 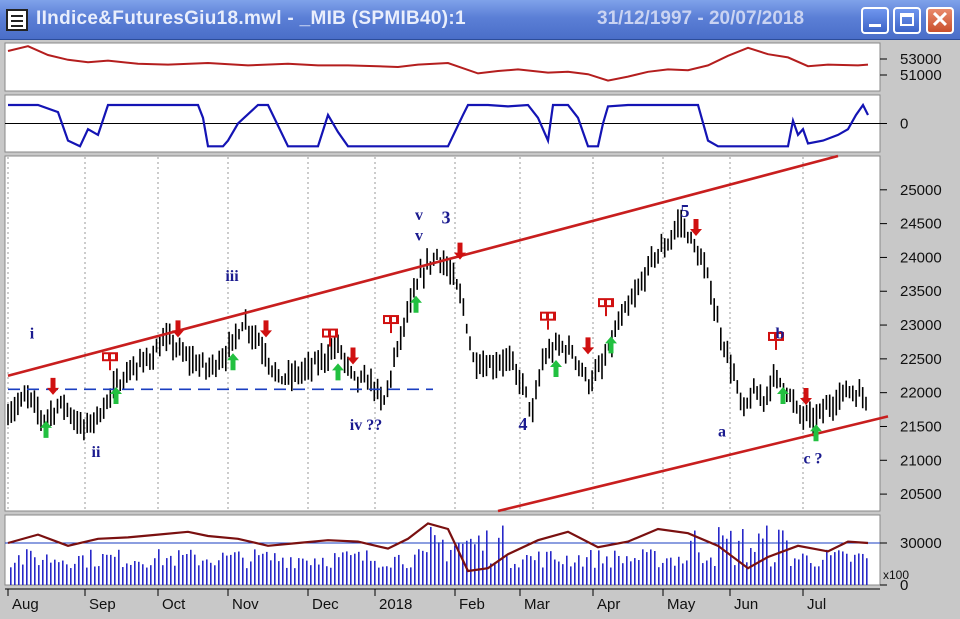 What do you see at coordinates (438, 125) in the screenshot?
I see `oscillator-line` at bounding box center [438, 125].